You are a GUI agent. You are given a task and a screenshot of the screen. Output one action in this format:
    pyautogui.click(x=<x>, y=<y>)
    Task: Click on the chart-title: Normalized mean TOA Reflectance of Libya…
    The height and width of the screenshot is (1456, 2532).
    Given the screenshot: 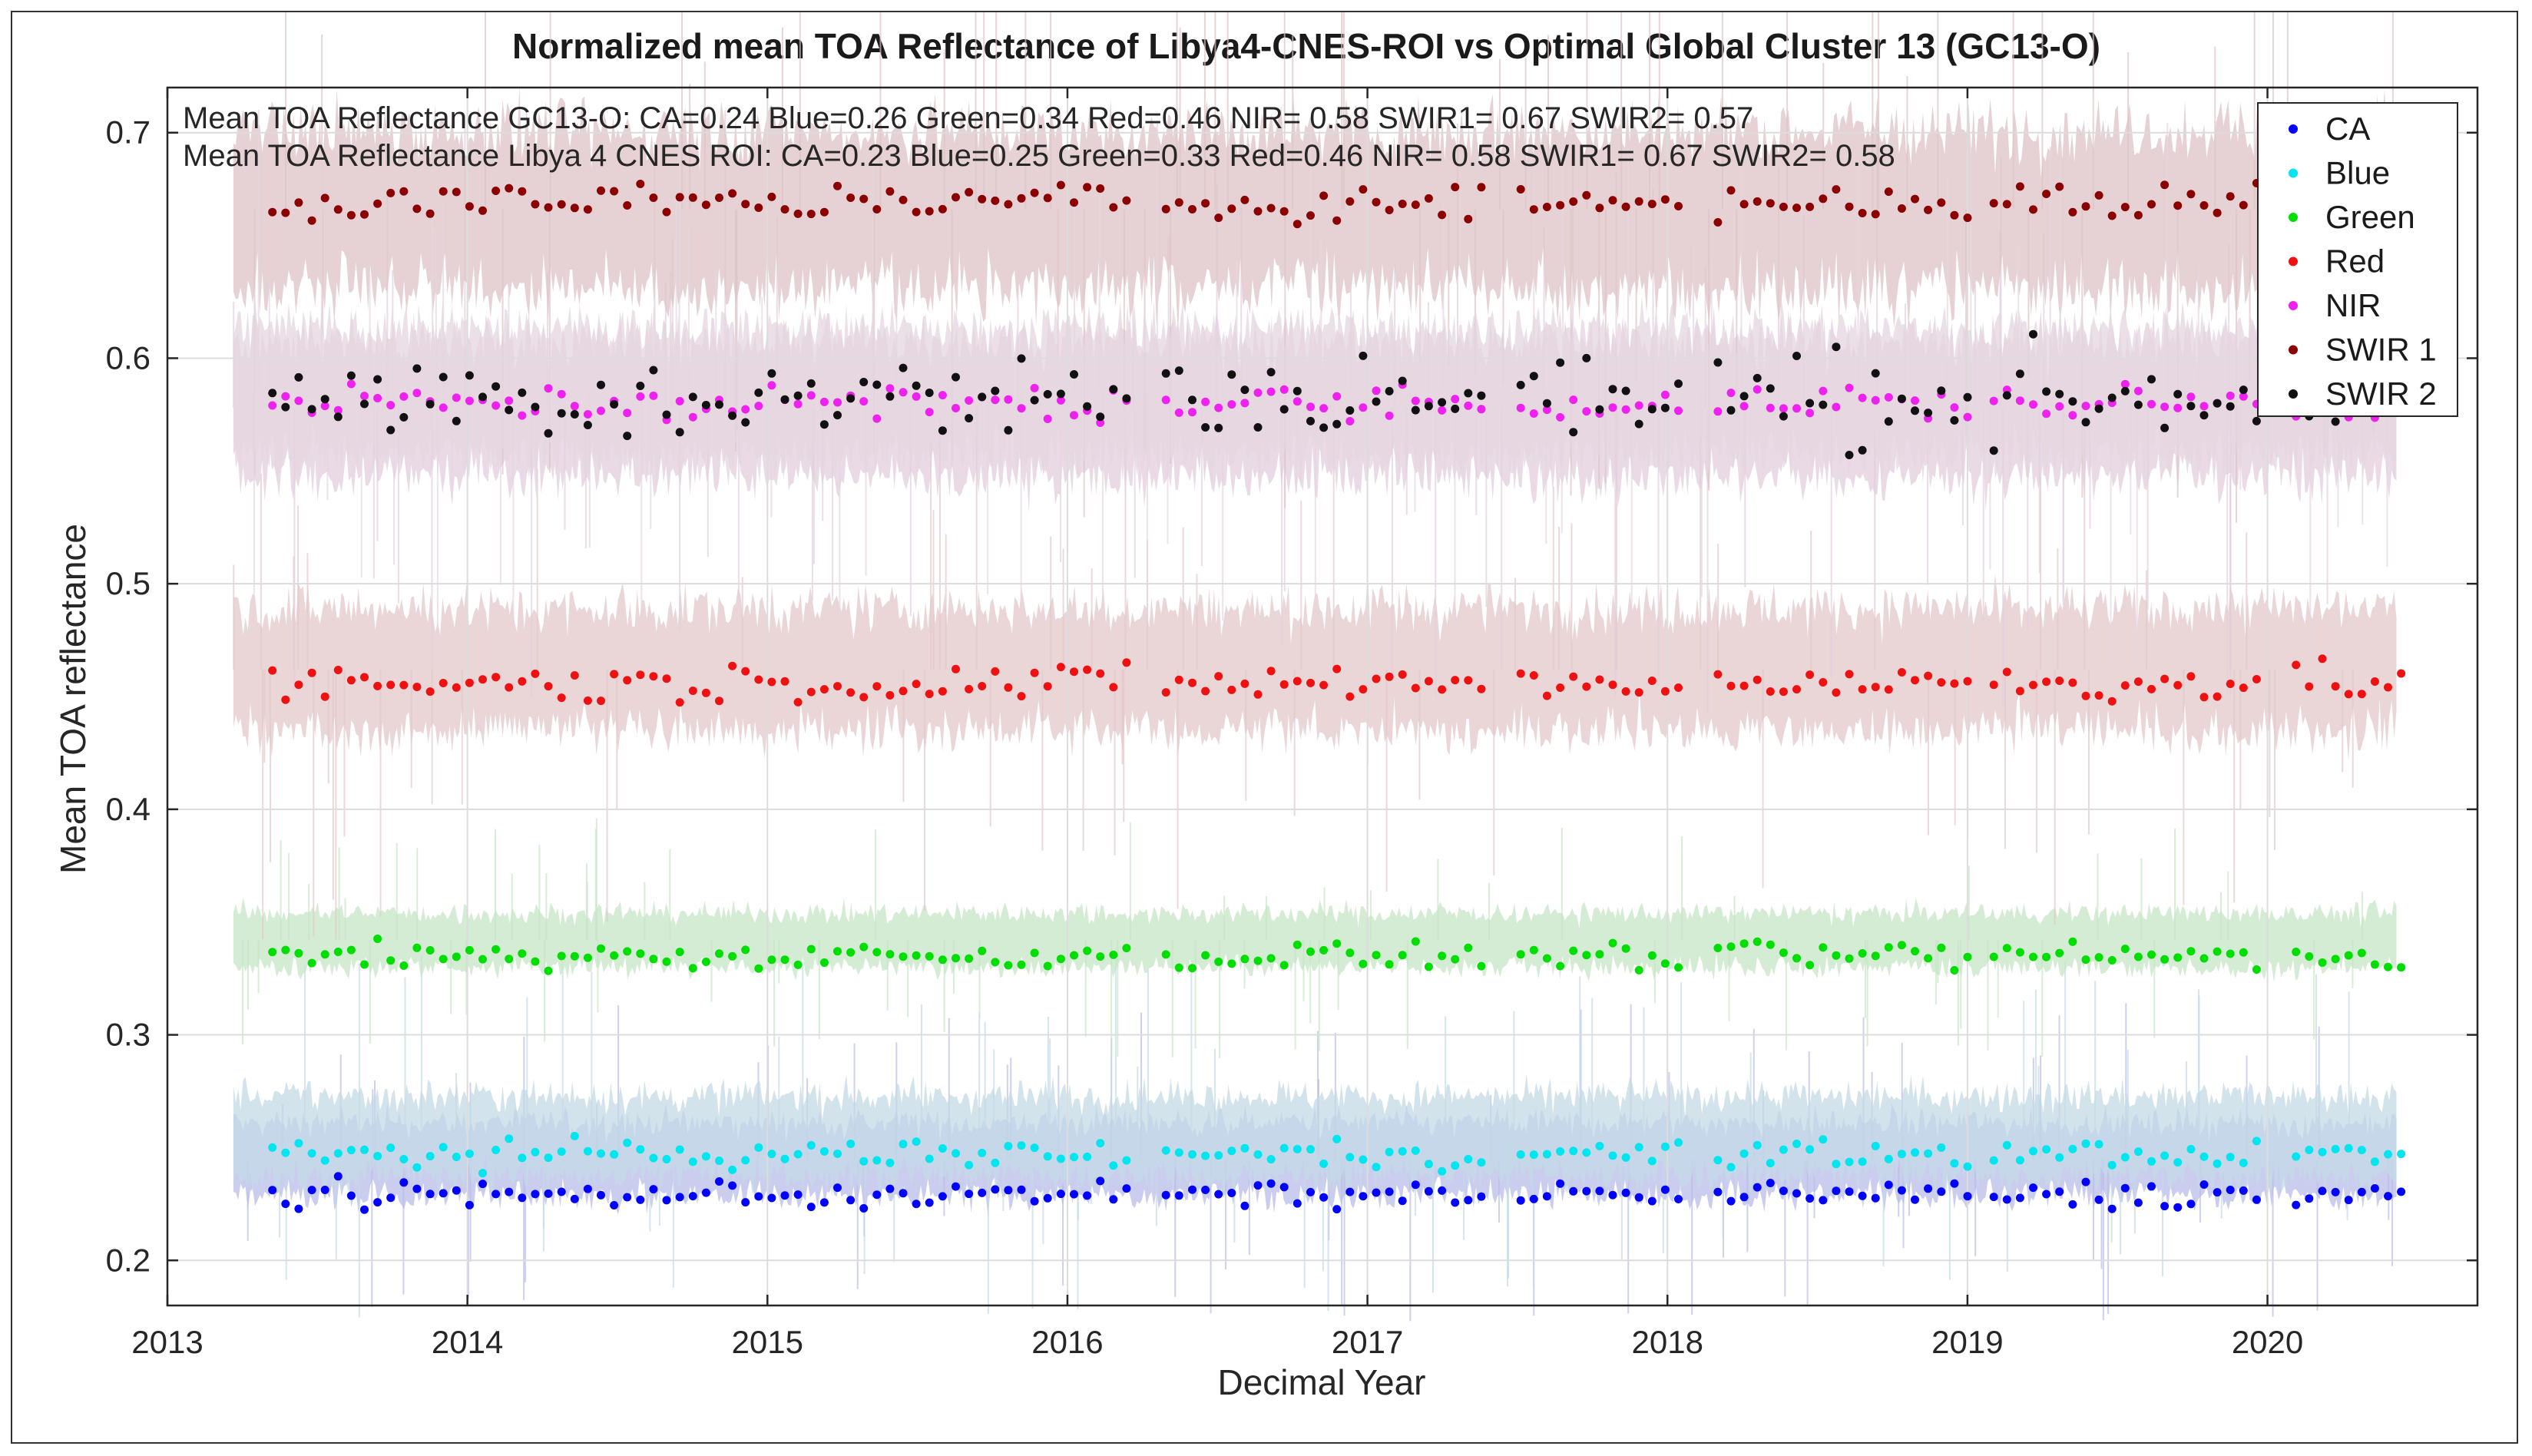 What is the action you would take?
    pyautogui.click(x=1306, y=46)
    